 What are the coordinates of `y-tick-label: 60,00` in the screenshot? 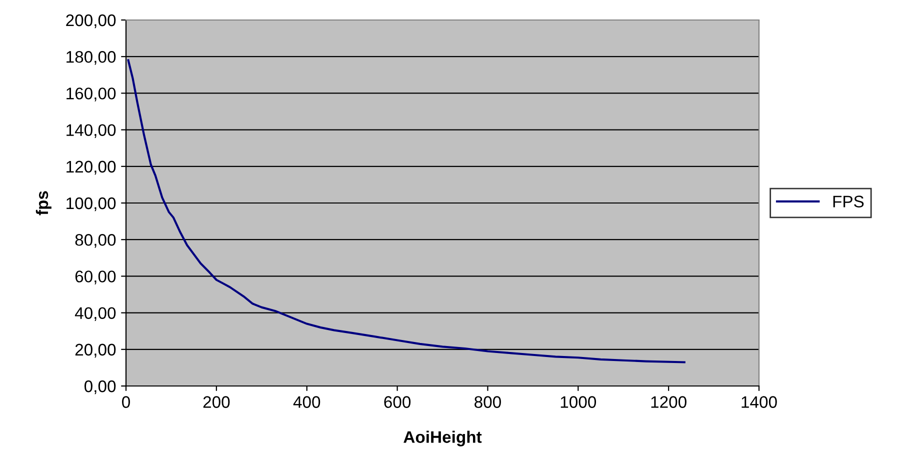 It's located at (95, 277).